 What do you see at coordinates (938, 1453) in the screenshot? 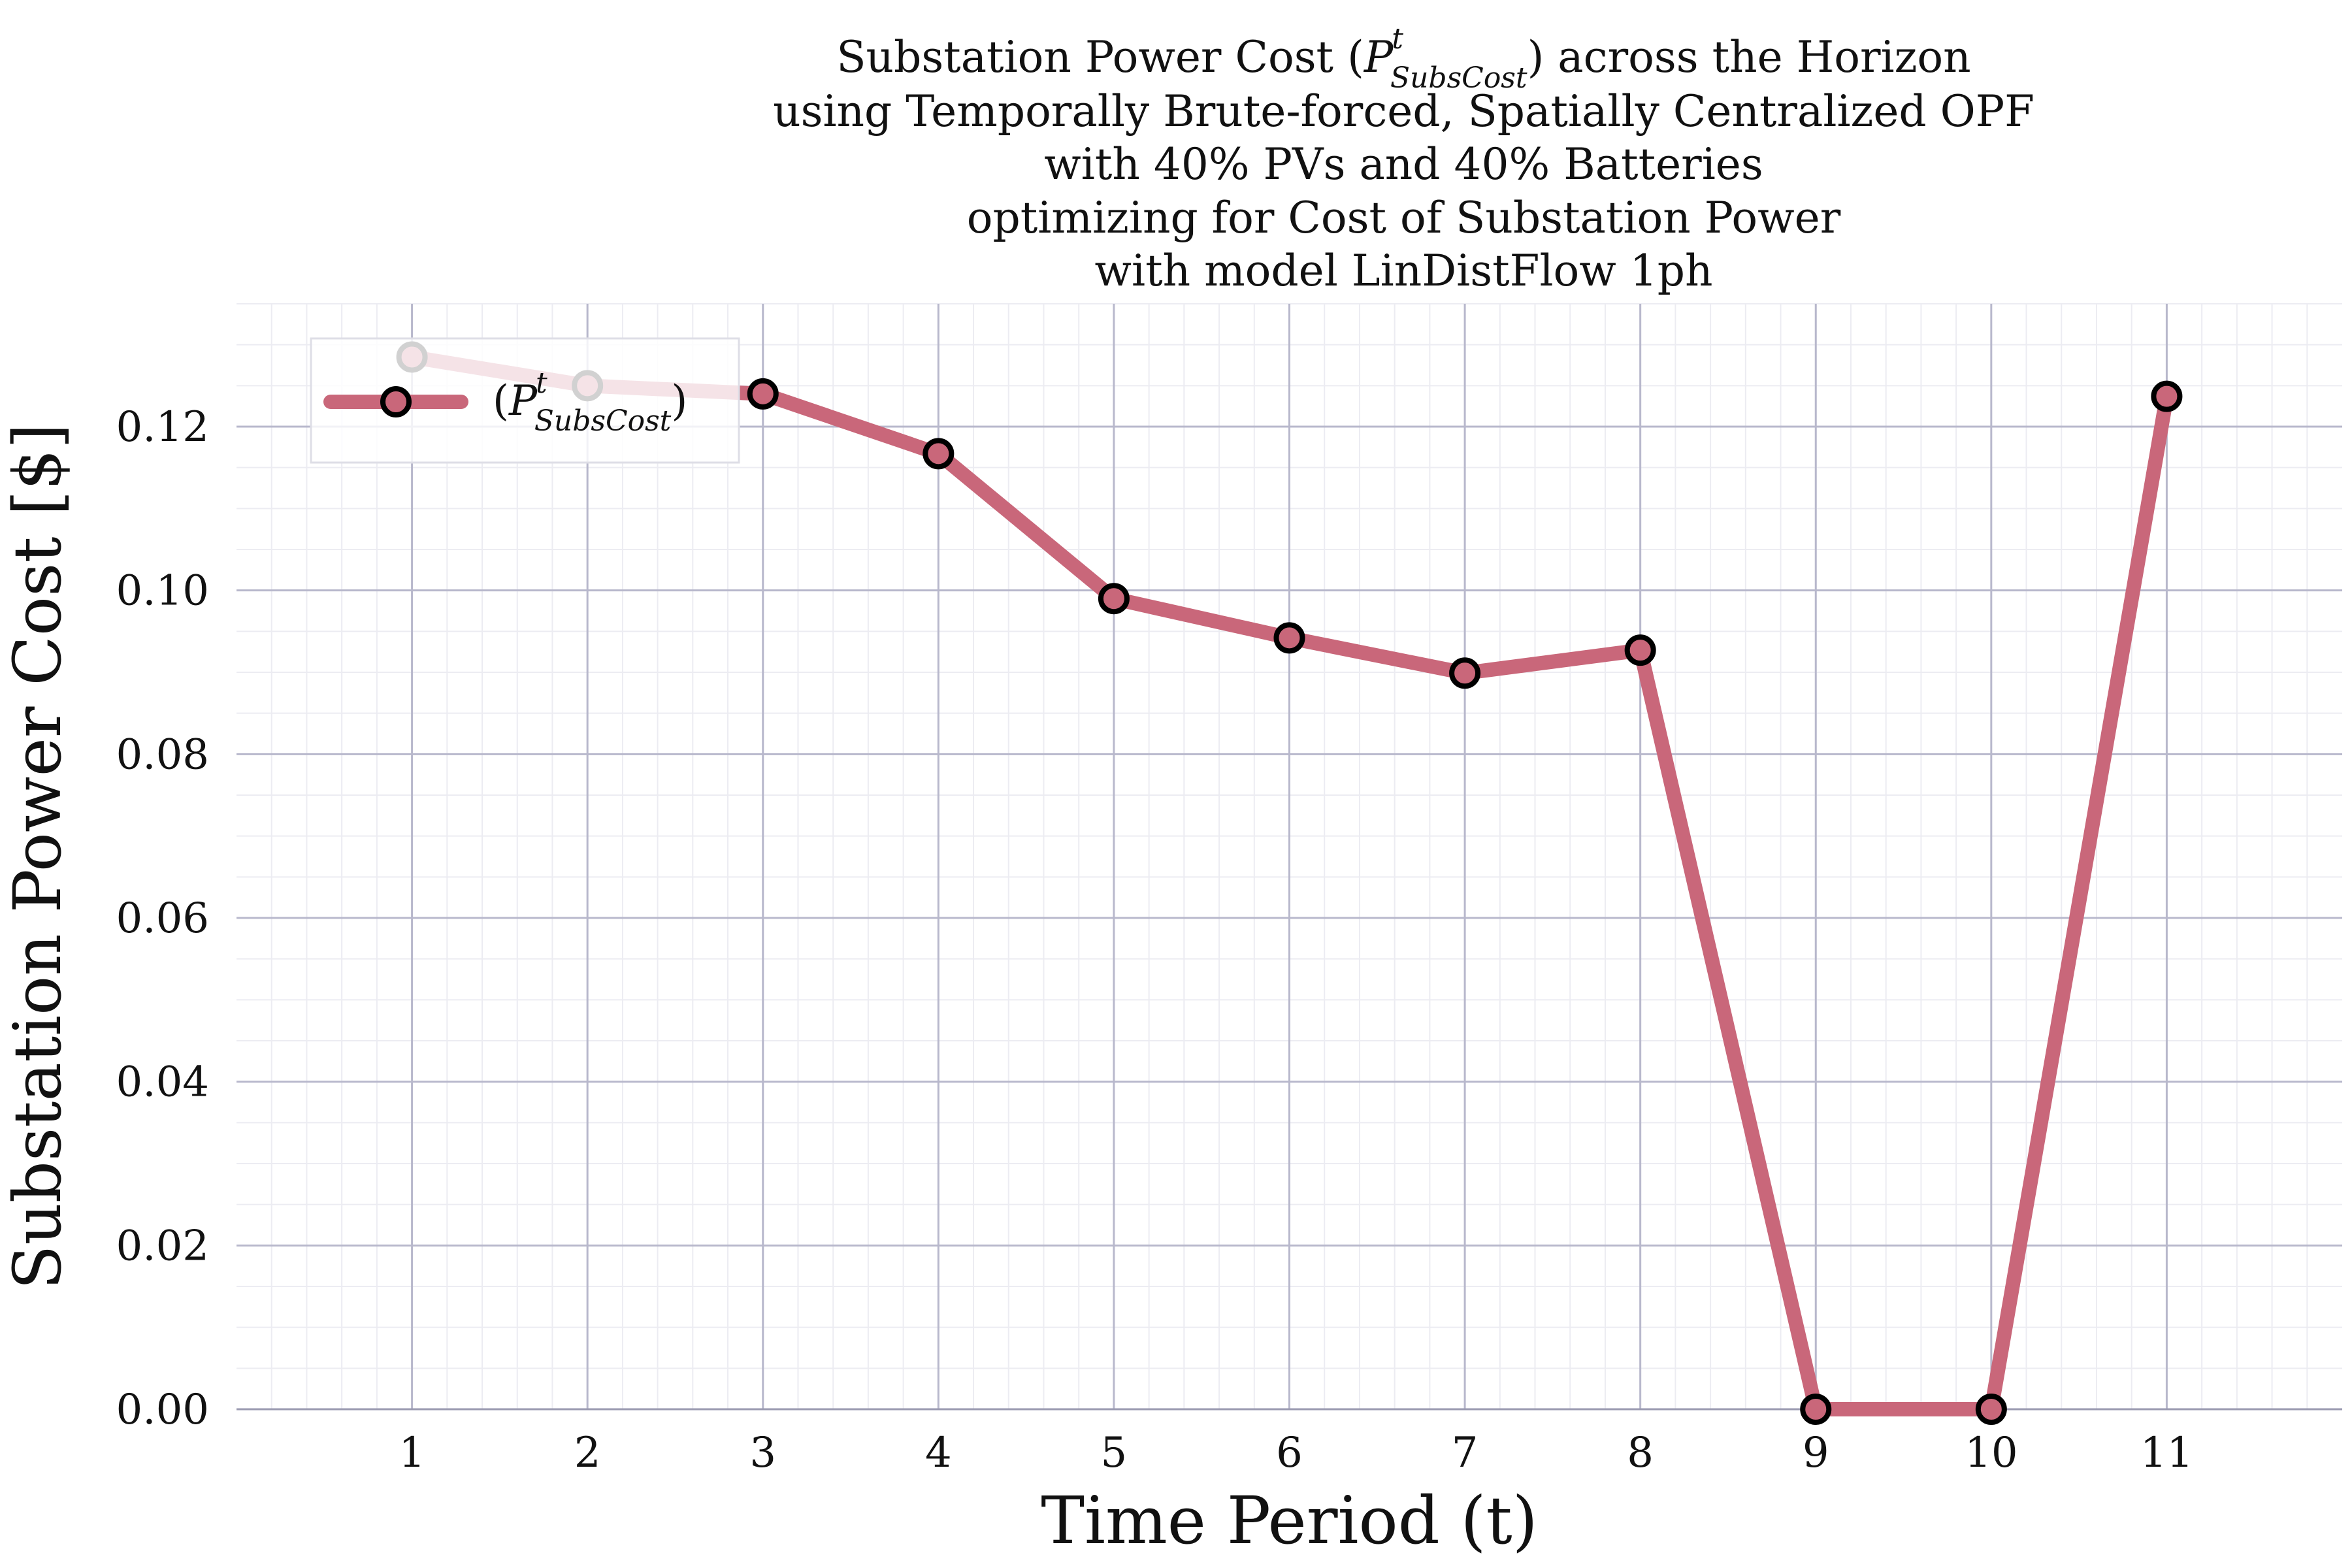
I see `x-tick-label: 4` at bounding box center [938, 1453].